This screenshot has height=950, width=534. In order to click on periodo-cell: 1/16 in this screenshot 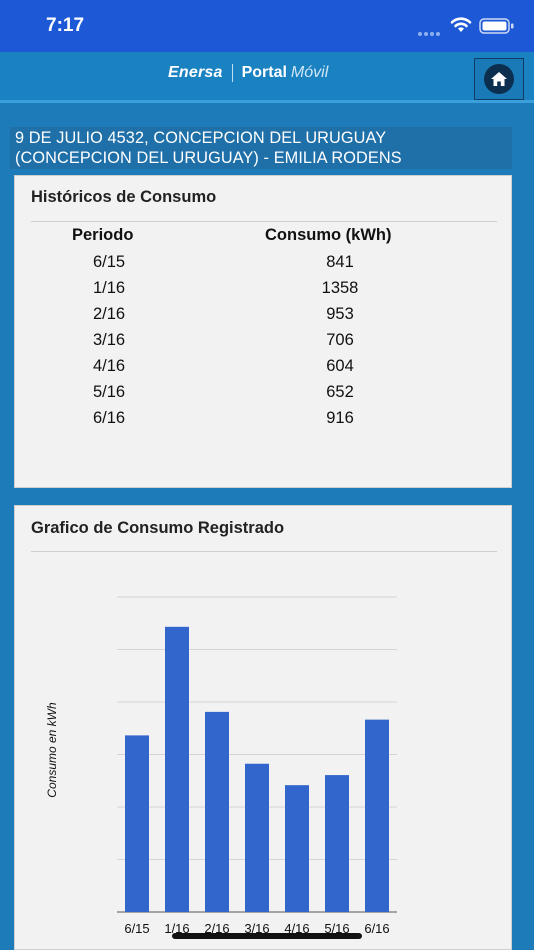, I will do `click(109, 288)`.